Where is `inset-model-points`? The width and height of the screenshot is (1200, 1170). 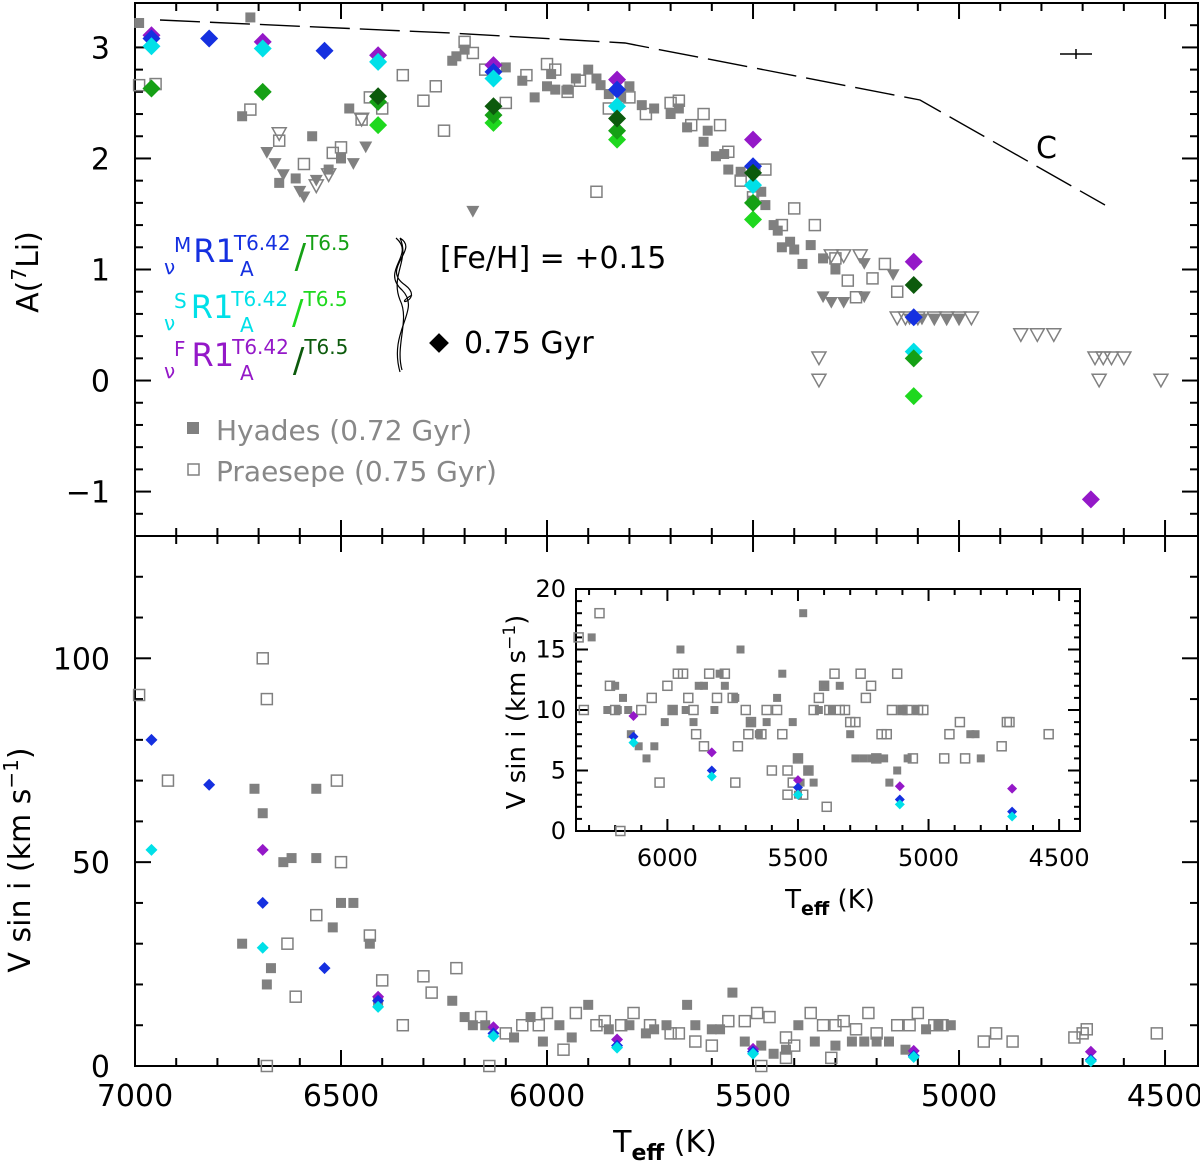 inset-model-points is located at coordinates (823, 766).